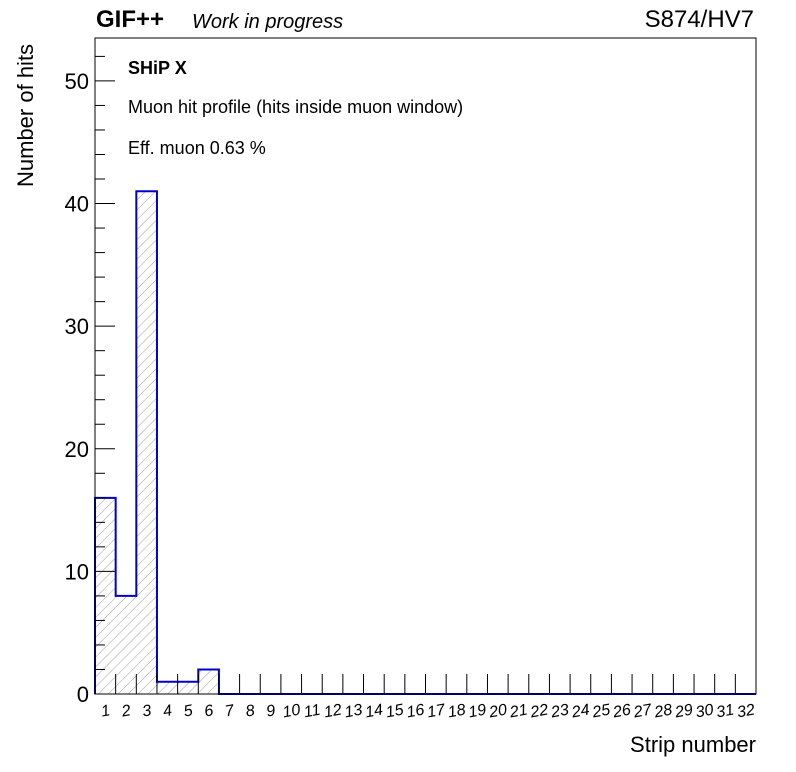 The height and width of the screenshot is (772, 796). I want to click on experiment-label: GIF++, so click(130, 19).